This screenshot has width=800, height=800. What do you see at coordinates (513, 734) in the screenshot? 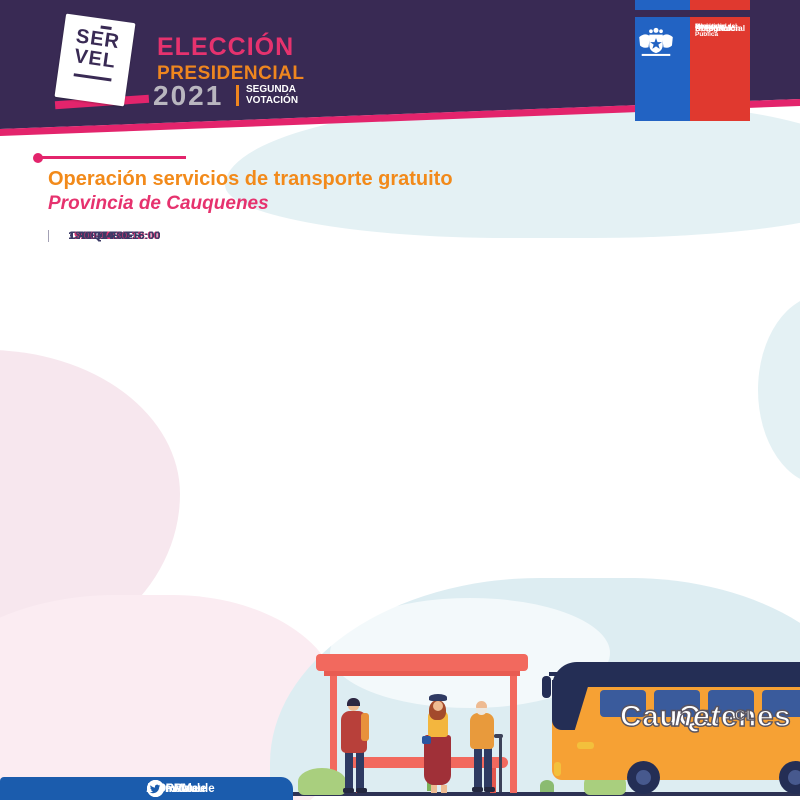
I see `bus-stop-post-right` at bounding box center [513, 734].